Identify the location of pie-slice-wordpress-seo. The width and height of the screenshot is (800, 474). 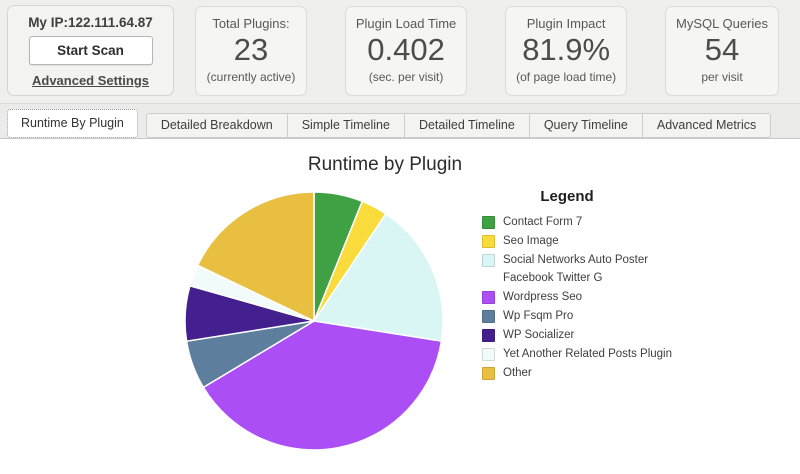
(322, 385).